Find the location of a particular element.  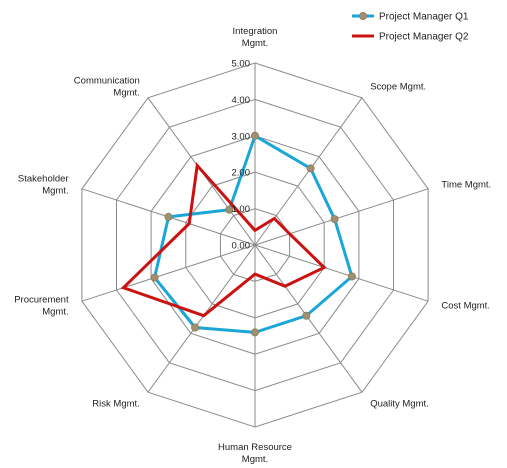

legend-label-2: Project Manager Q2 is located at coordinates (424, 37).